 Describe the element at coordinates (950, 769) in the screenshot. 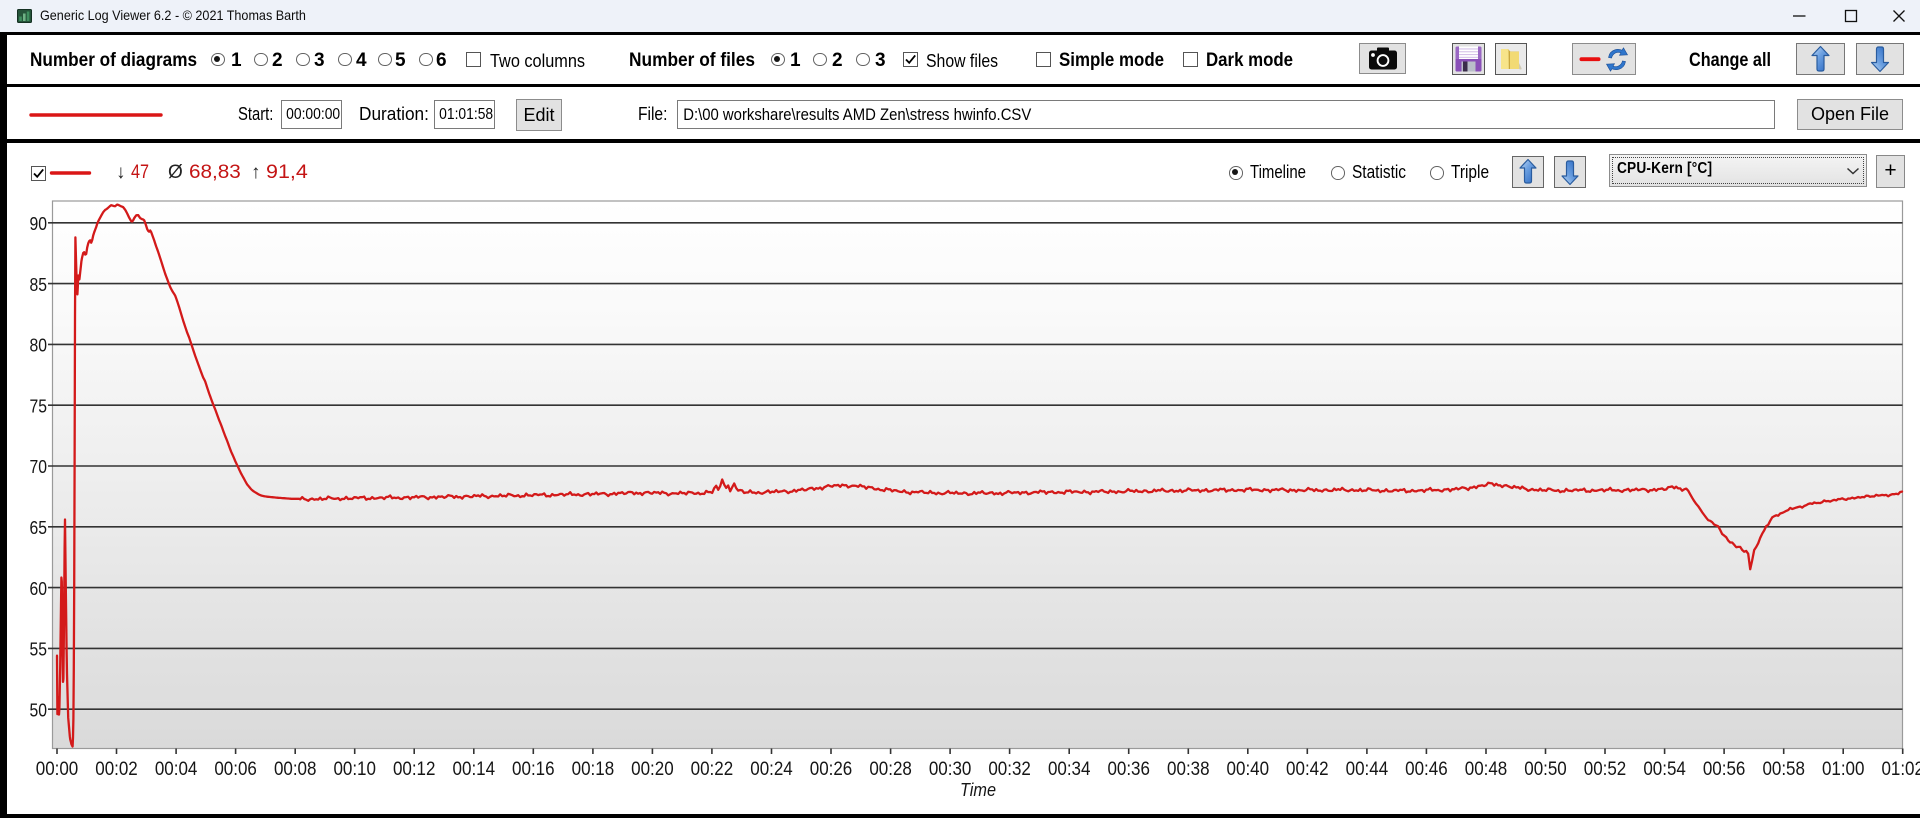

I see `svg-text: 00:30` at that location.